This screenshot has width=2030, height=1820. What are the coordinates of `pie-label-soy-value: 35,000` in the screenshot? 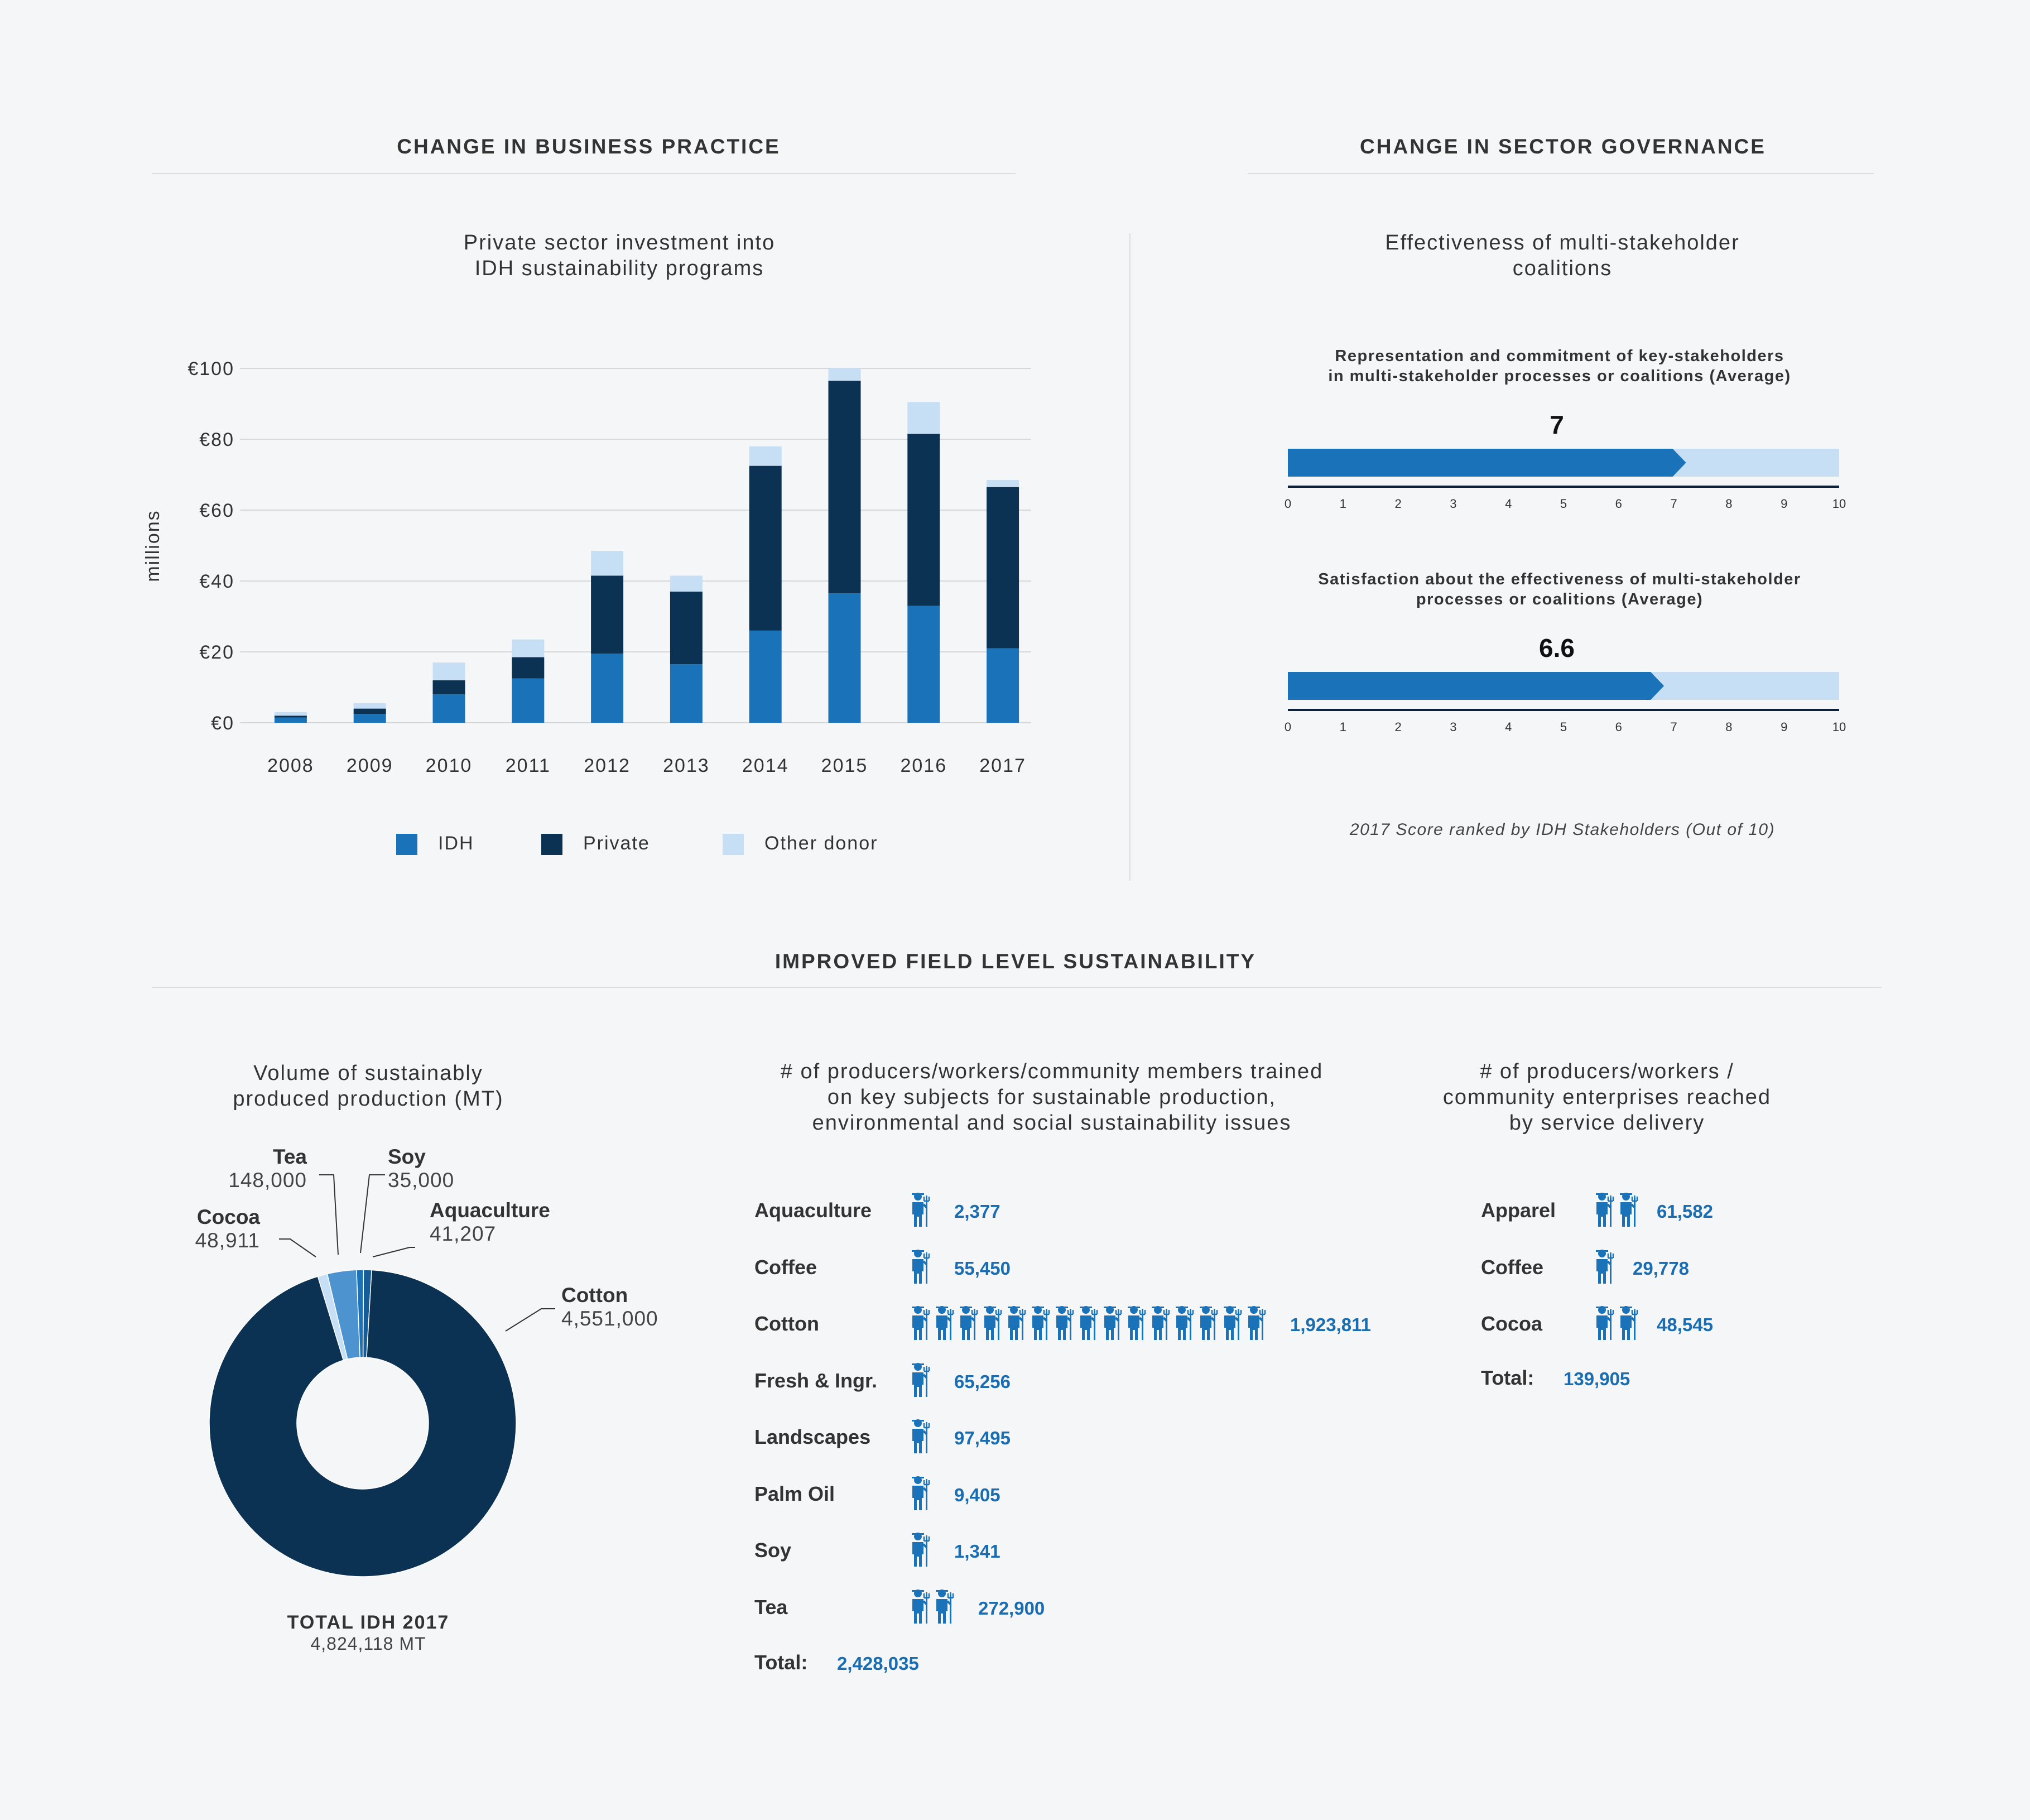 It's located at (422, 1180).